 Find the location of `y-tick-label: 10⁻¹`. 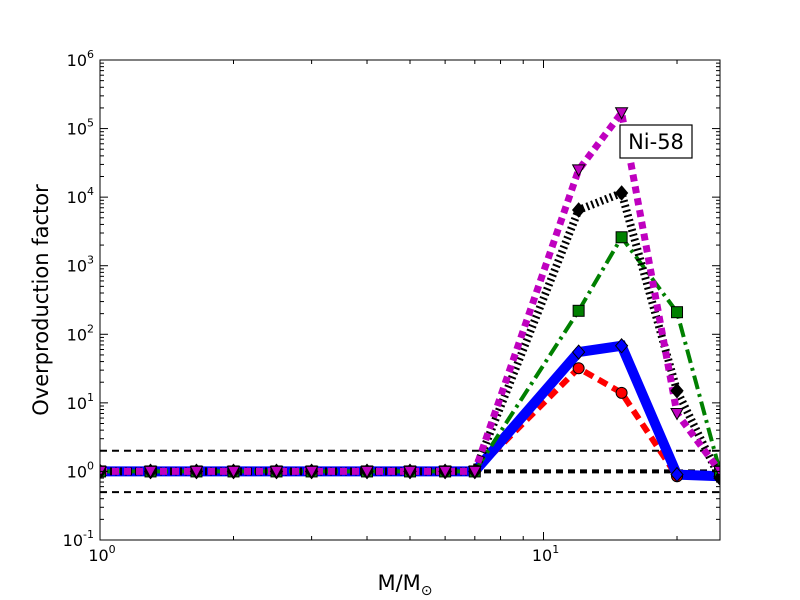

y-tick-label: 10⁻¹ is located at coordinates (78, 539).